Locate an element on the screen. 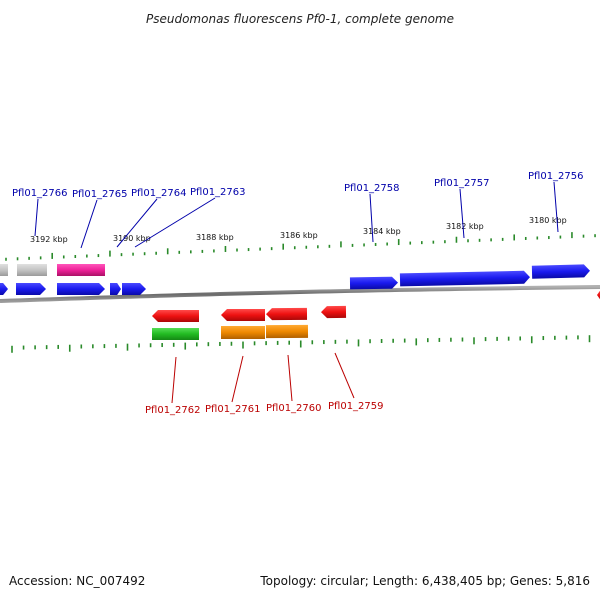 The image size is (600, 600). rna-gene-feature is located at coordinates (81, 270).